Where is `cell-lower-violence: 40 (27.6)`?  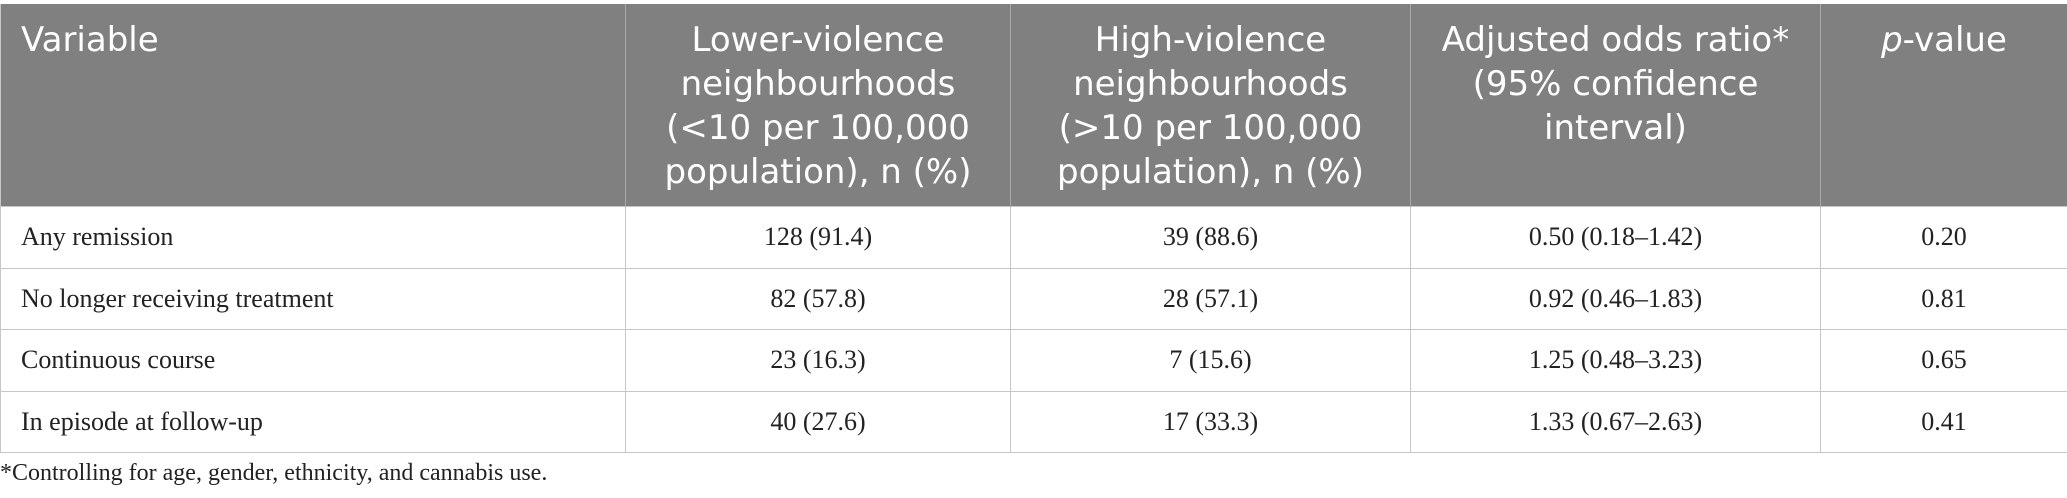 cell-lower-violence: 40 (27.6) is located at coordinates (818, 421).